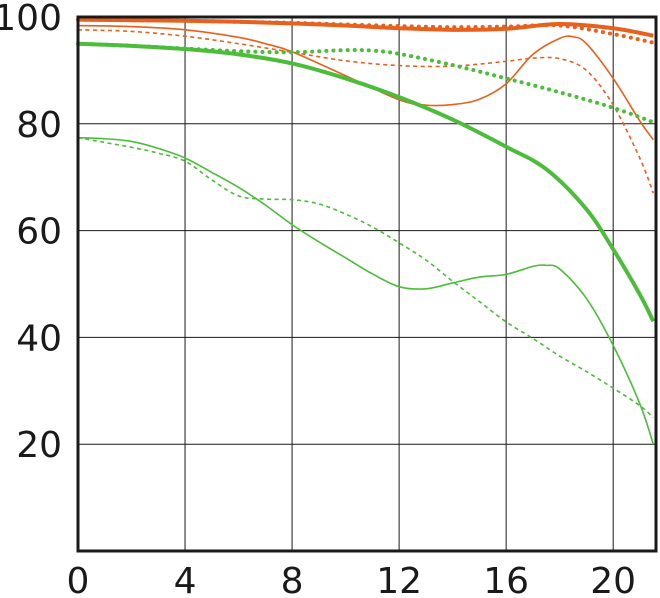  Describe the element at coordinates (399, 579) in the screenshot. I see `x-tick-label: 12` at that location.